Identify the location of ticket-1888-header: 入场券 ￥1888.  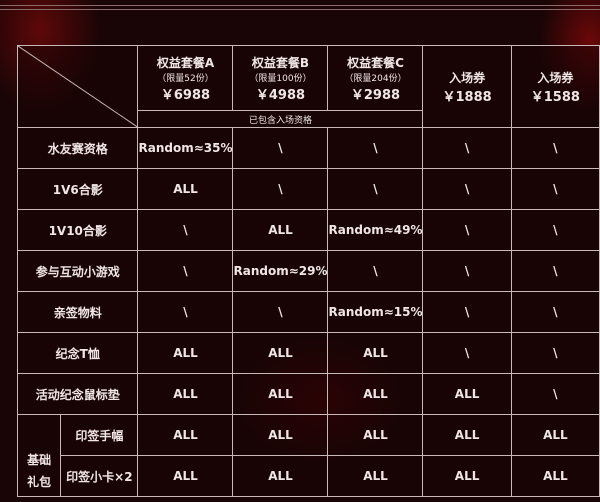
(467, 86).